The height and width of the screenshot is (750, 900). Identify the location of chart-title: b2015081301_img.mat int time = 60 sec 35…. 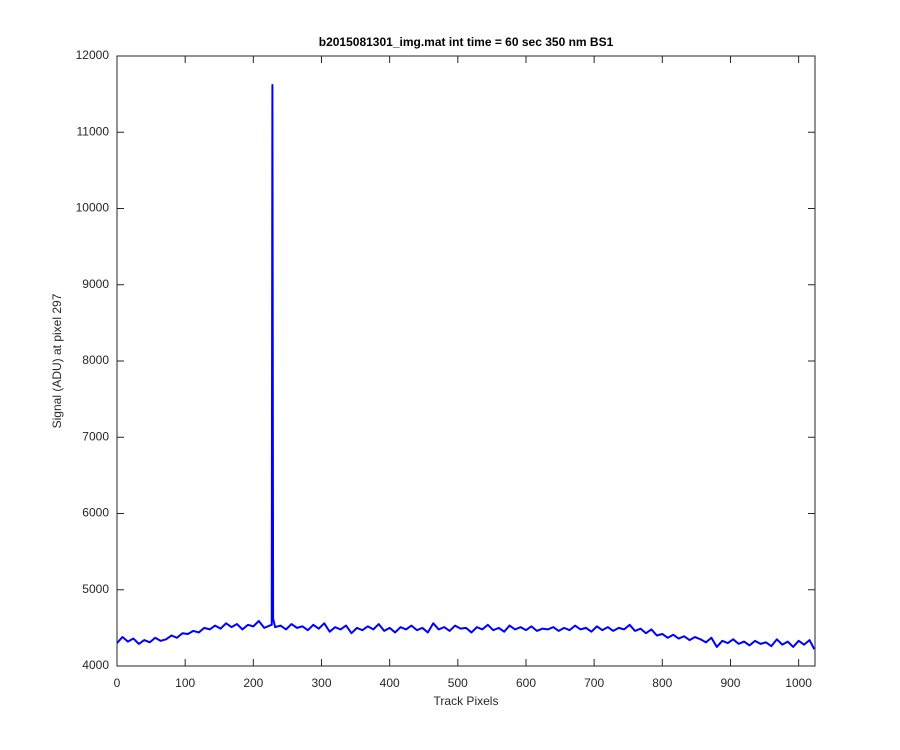
(466, 42).